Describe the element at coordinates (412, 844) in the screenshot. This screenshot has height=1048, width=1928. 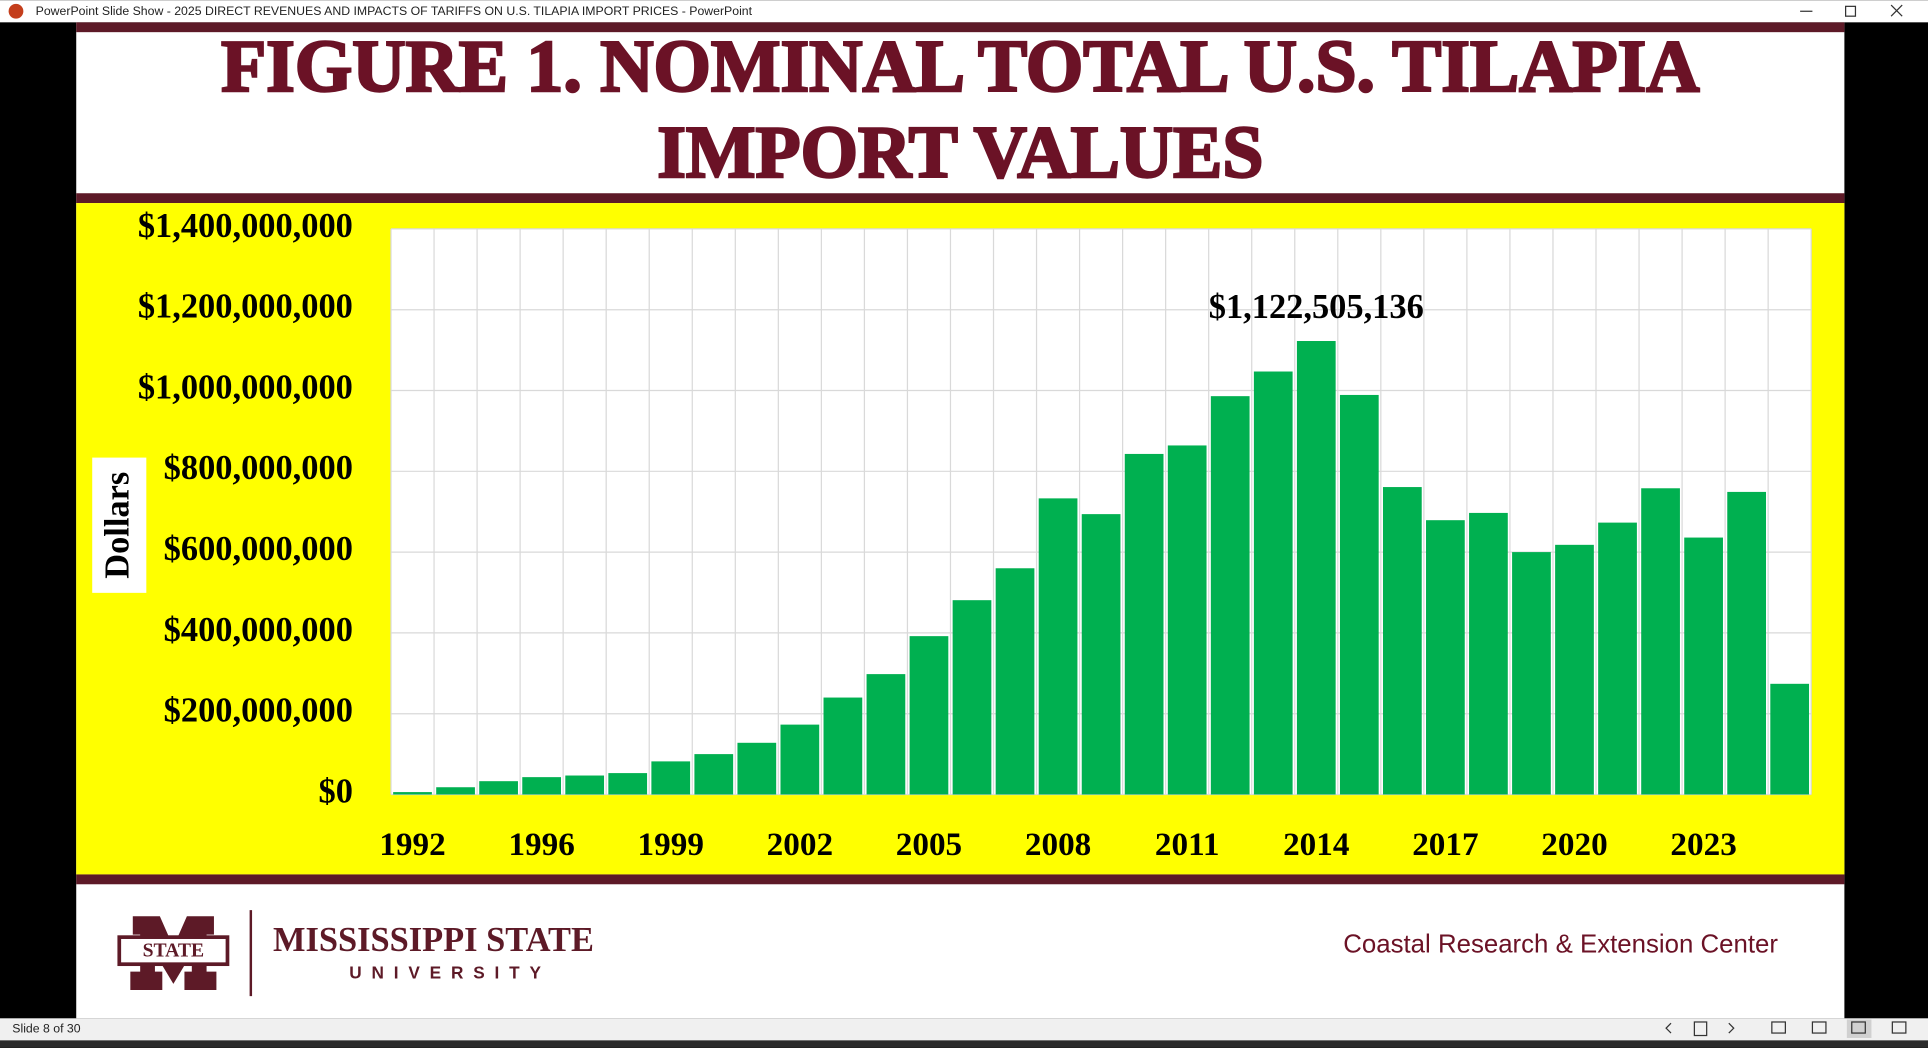
I see `x-tick-label: 1992` at that location.